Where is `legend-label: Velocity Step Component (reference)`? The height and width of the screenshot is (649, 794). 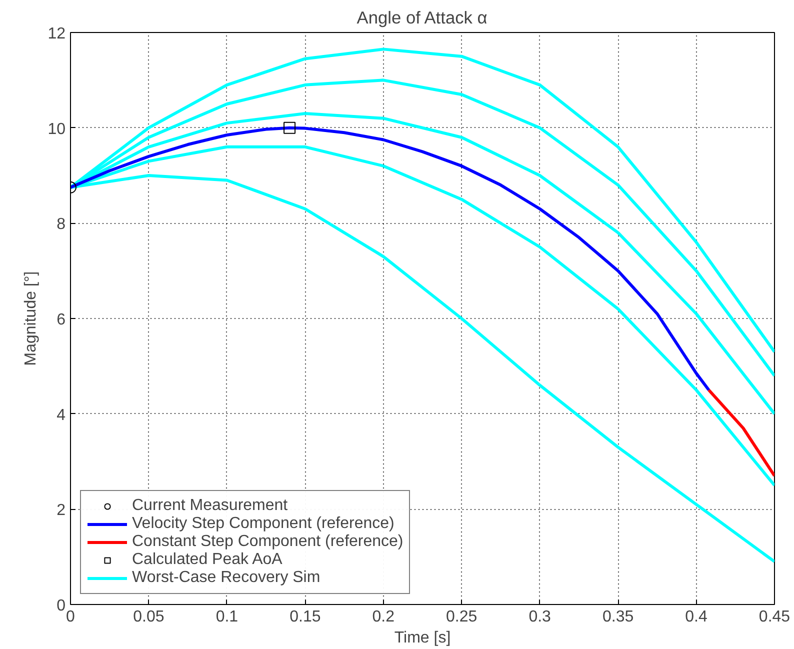
legend-label: Velocity Step Component (reference) is located at coordinates (263, 524).